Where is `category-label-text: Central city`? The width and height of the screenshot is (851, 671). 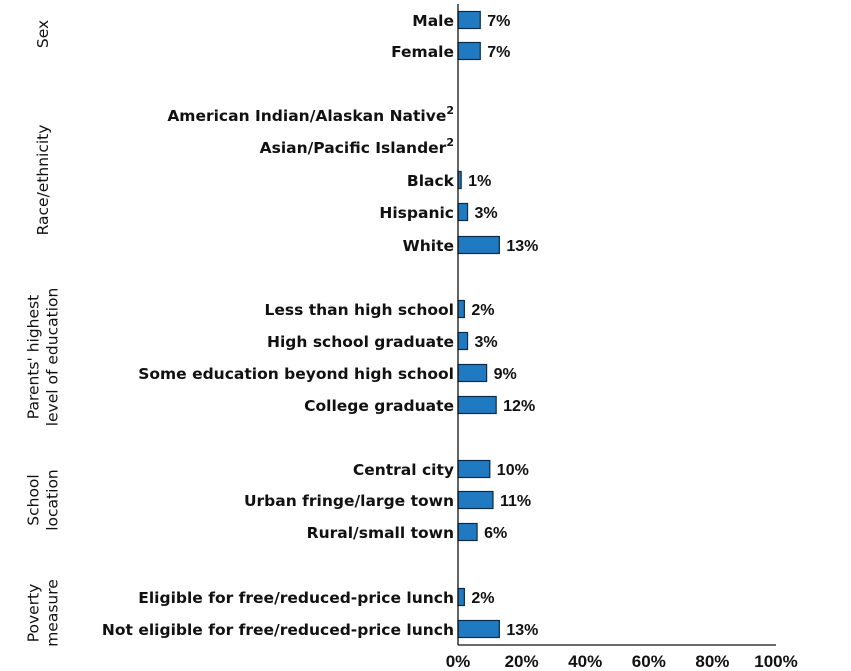
category-label-text: Central city is located at coordinates (403, 470).